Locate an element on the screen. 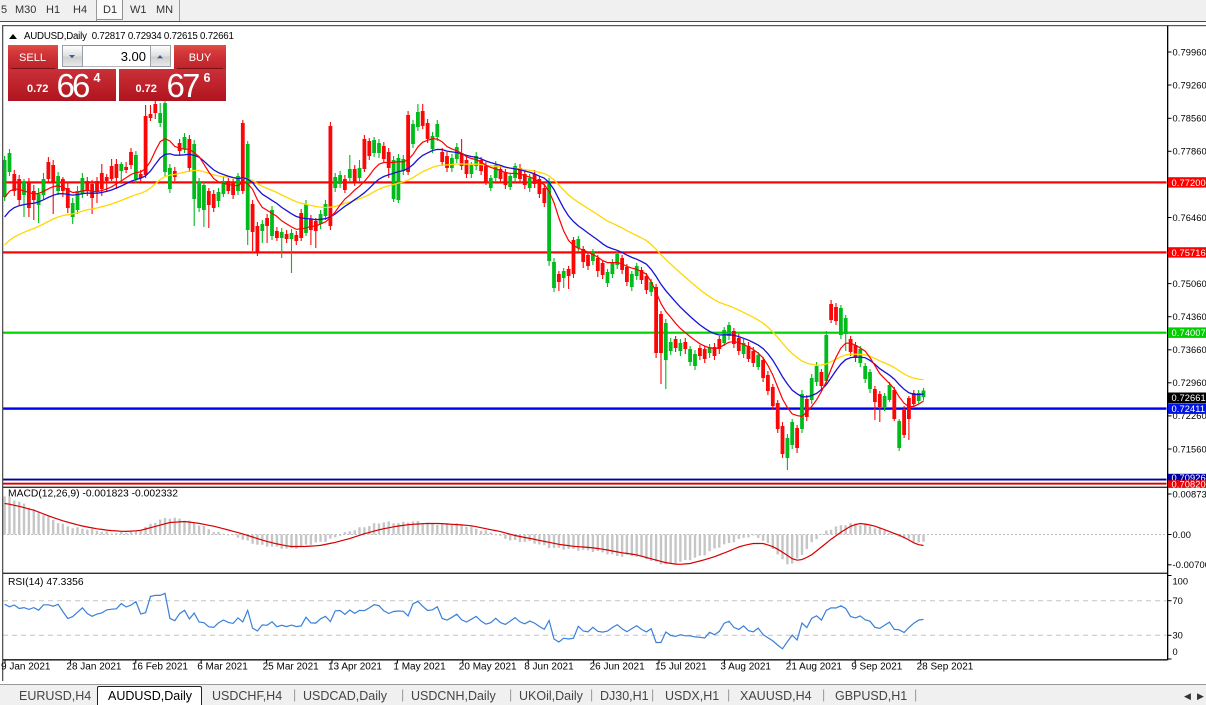 This screenshot has width=1206, height=705. svg-text: 100 is located at coordinates (1181, 581).